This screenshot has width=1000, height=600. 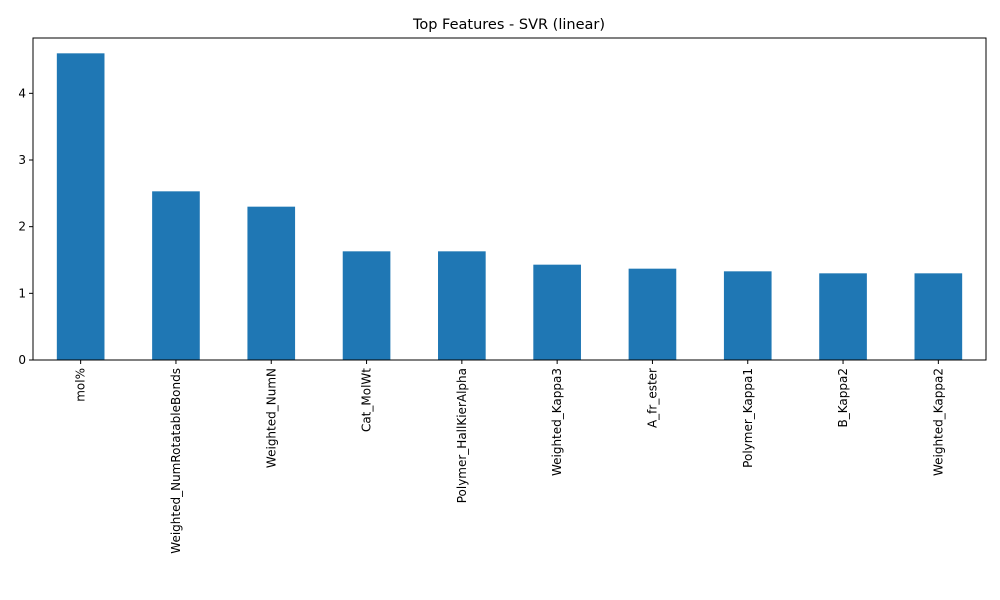 What do you see at coordinates (81, 385) in the screenshot?
I see `x-tick-label: mol%` at bounding box center [81, 385].